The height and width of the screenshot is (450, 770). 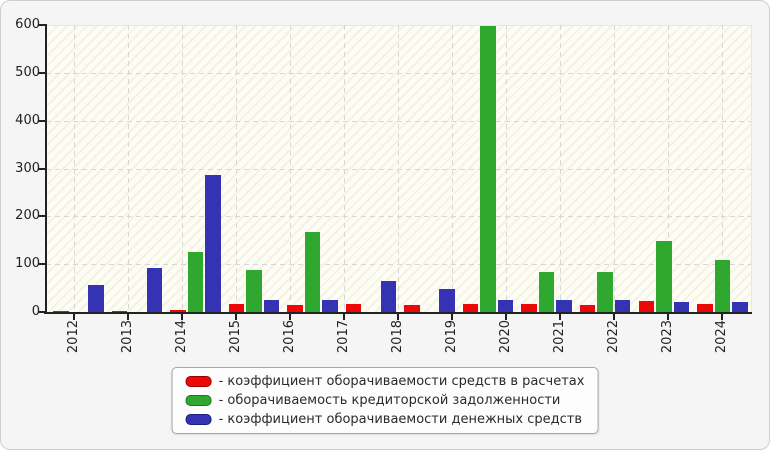 I want to click on bar-receivables-g5, so click(x=353, y=307).